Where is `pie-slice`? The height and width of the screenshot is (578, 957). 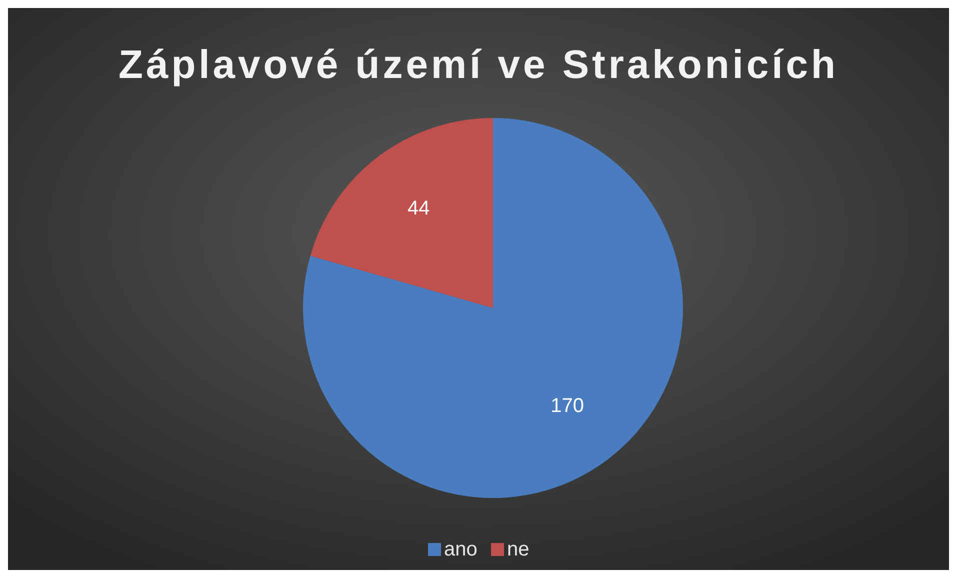
pie-slice is located at coordinates (401, 213).